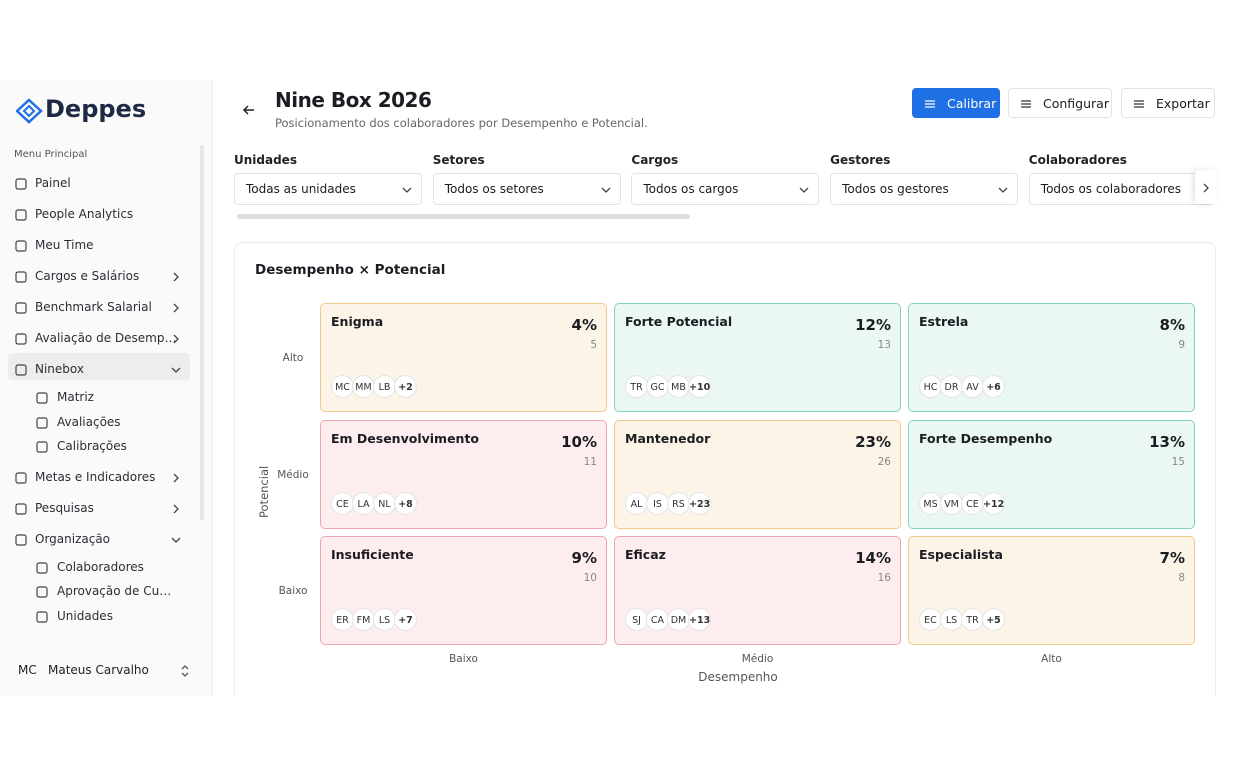 The height and width of the screenshot is (776, 1240). I want to click on filter-select: Todos os gestores, so click(924, 189).